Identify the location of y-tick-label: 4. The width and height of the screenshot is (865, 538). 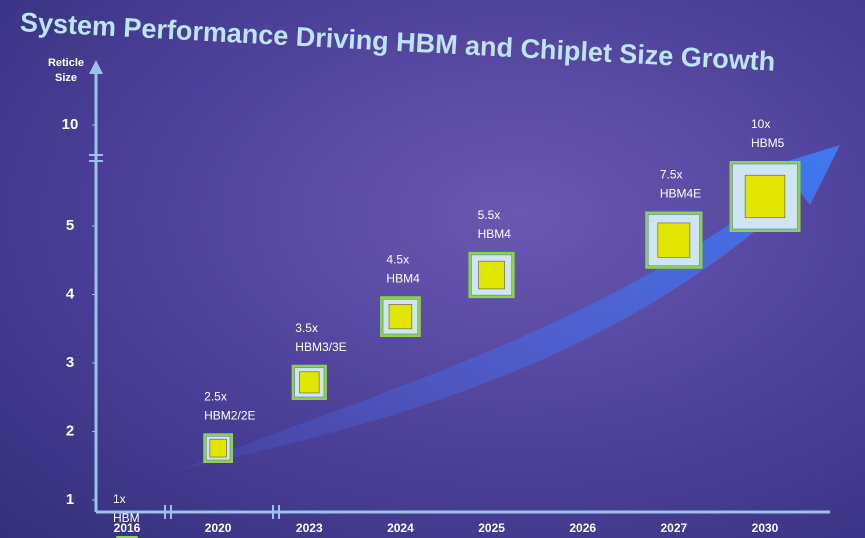
(70, 293).